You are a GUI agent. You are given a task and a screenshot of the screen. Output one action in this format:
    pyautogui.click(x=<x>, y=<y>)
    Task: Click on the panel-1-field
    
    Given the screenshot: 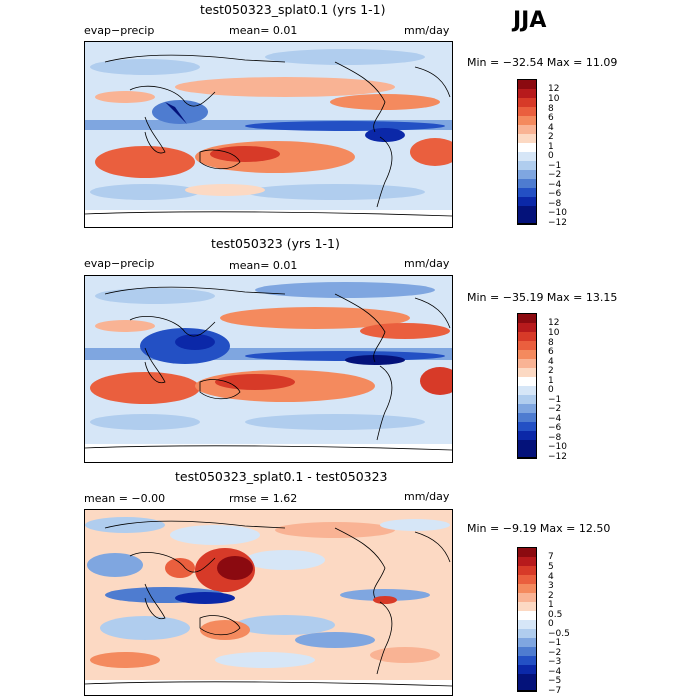 What is the action you would take?
    pyautogui.click(x=268, y=134)
    